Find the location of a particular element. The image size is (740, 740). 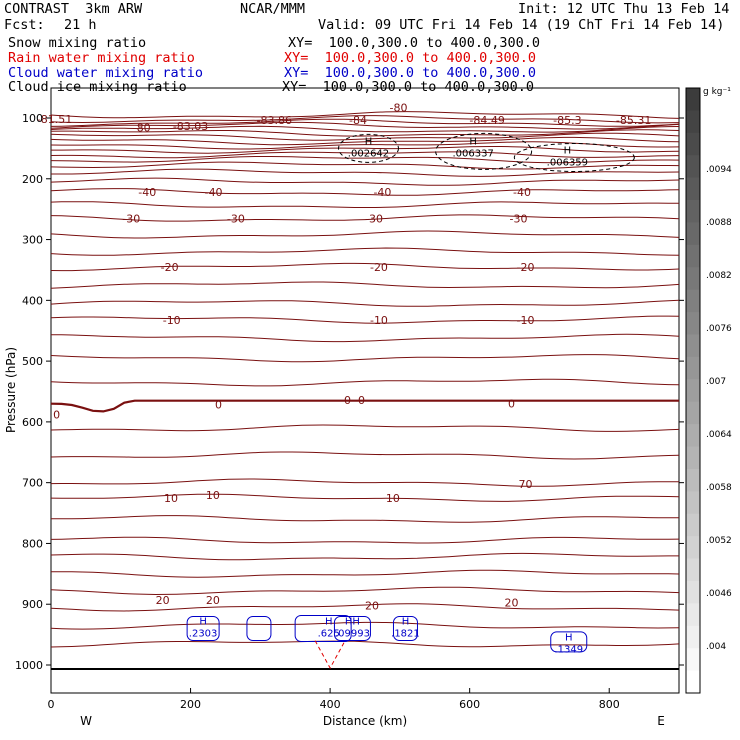

y-tick-label: 900 is located at coordinates (32, 604).